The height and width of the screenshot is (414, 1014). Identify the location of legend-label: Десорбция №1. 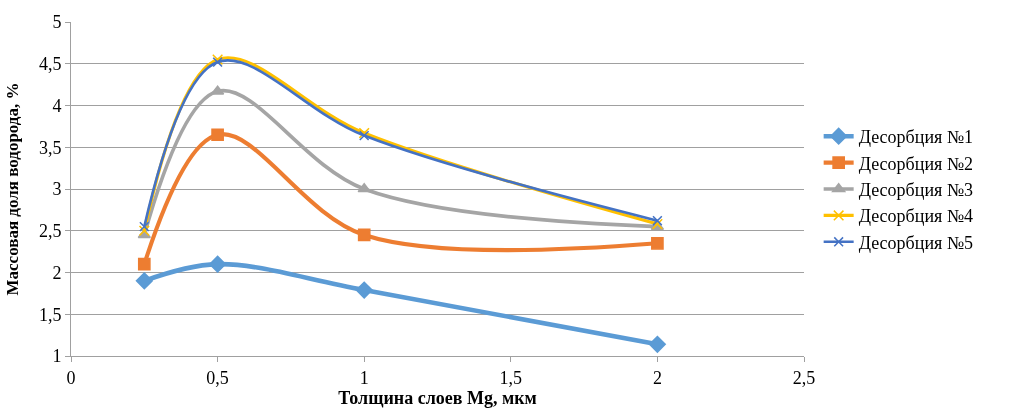
(915, 137).